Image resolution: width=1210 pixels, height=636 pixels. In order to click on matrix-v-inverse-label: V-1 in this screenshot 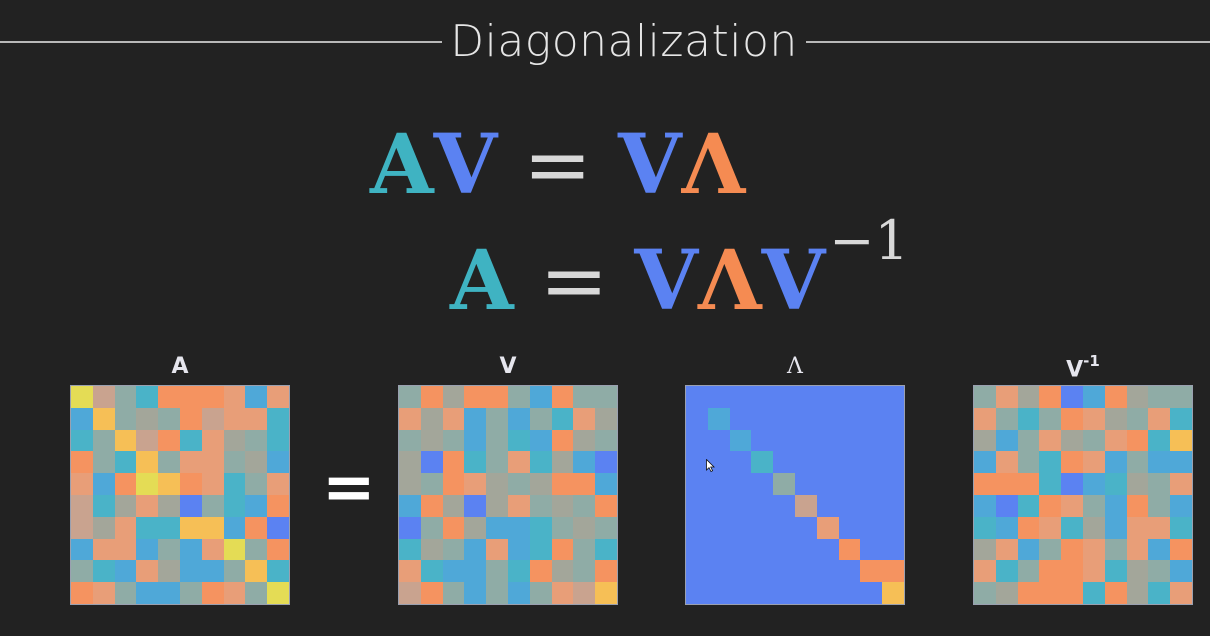, I will do `click(1083, 367)`.